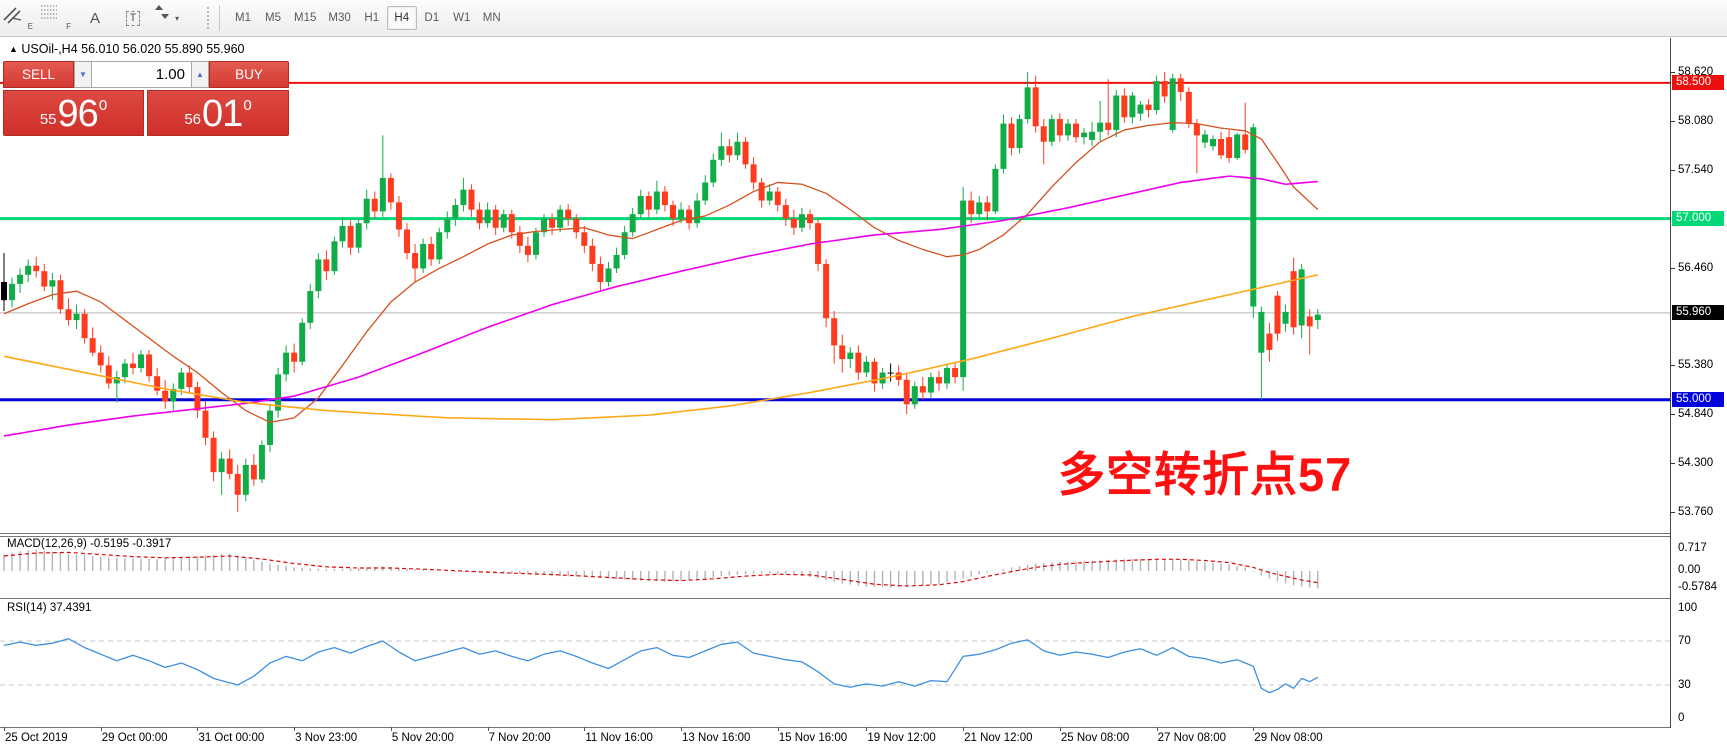 This screenshot has width=1727, height=751. I want to click on buy-price-small: 56, so click(193, 119).